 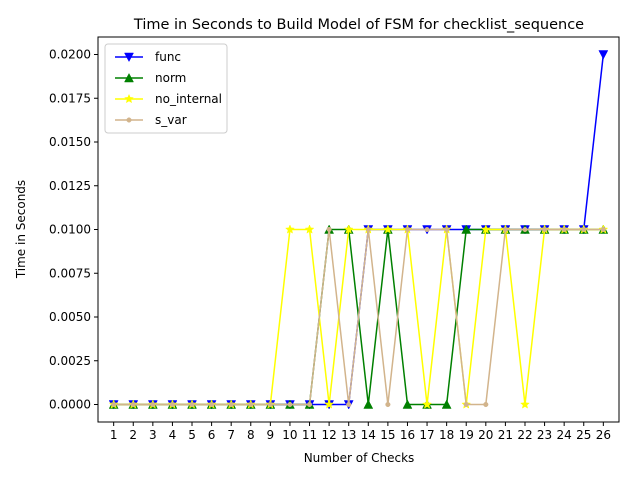 What do you see at coordinates (466, 435) in the screenshot?
I see `x-tick-label: 19` at bounding box center [466, 435].